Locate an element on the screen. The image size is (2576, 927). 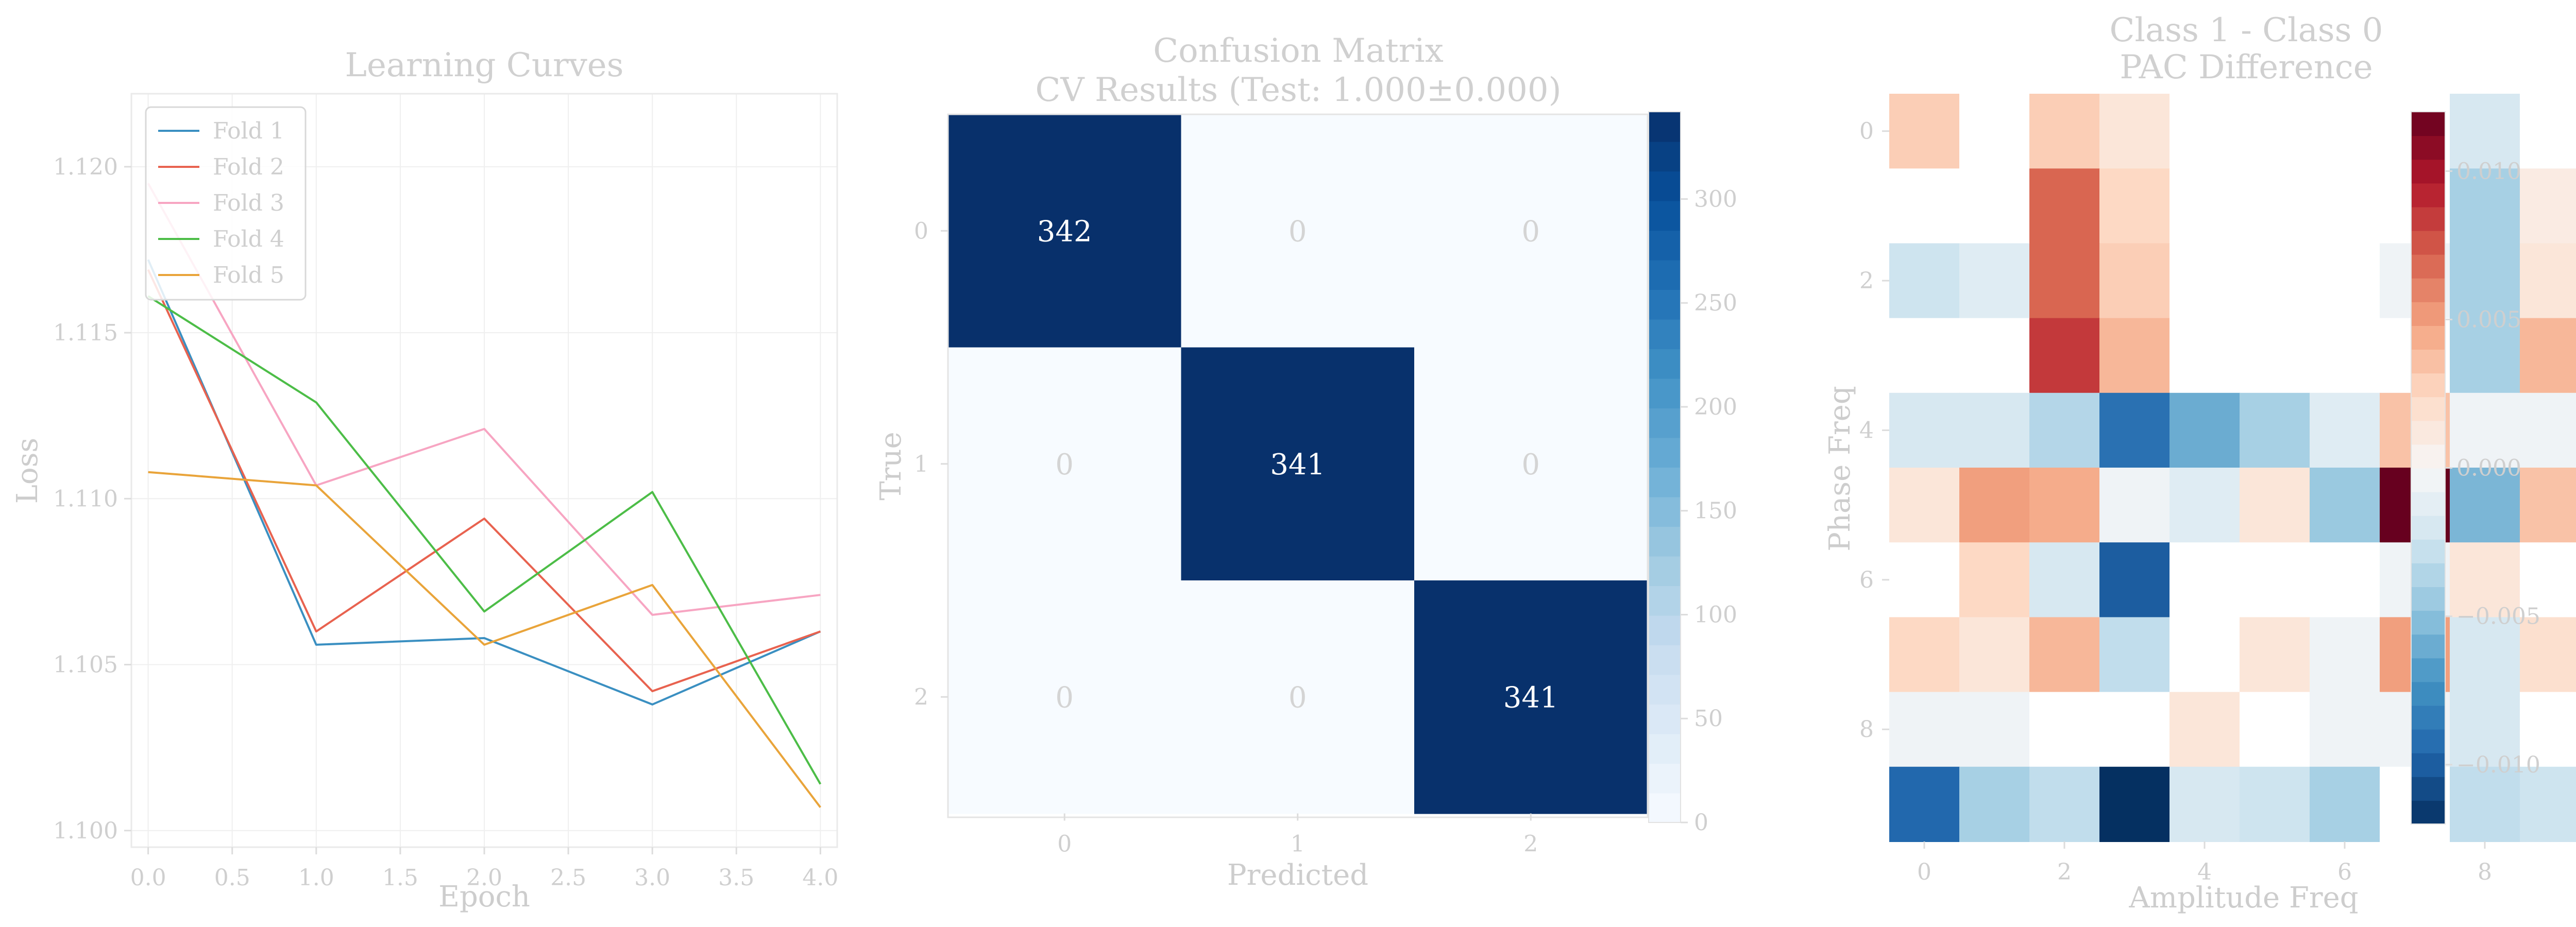
pac-title-line1: Class 1 - Class 0 is located at coordinates (2246, 30).